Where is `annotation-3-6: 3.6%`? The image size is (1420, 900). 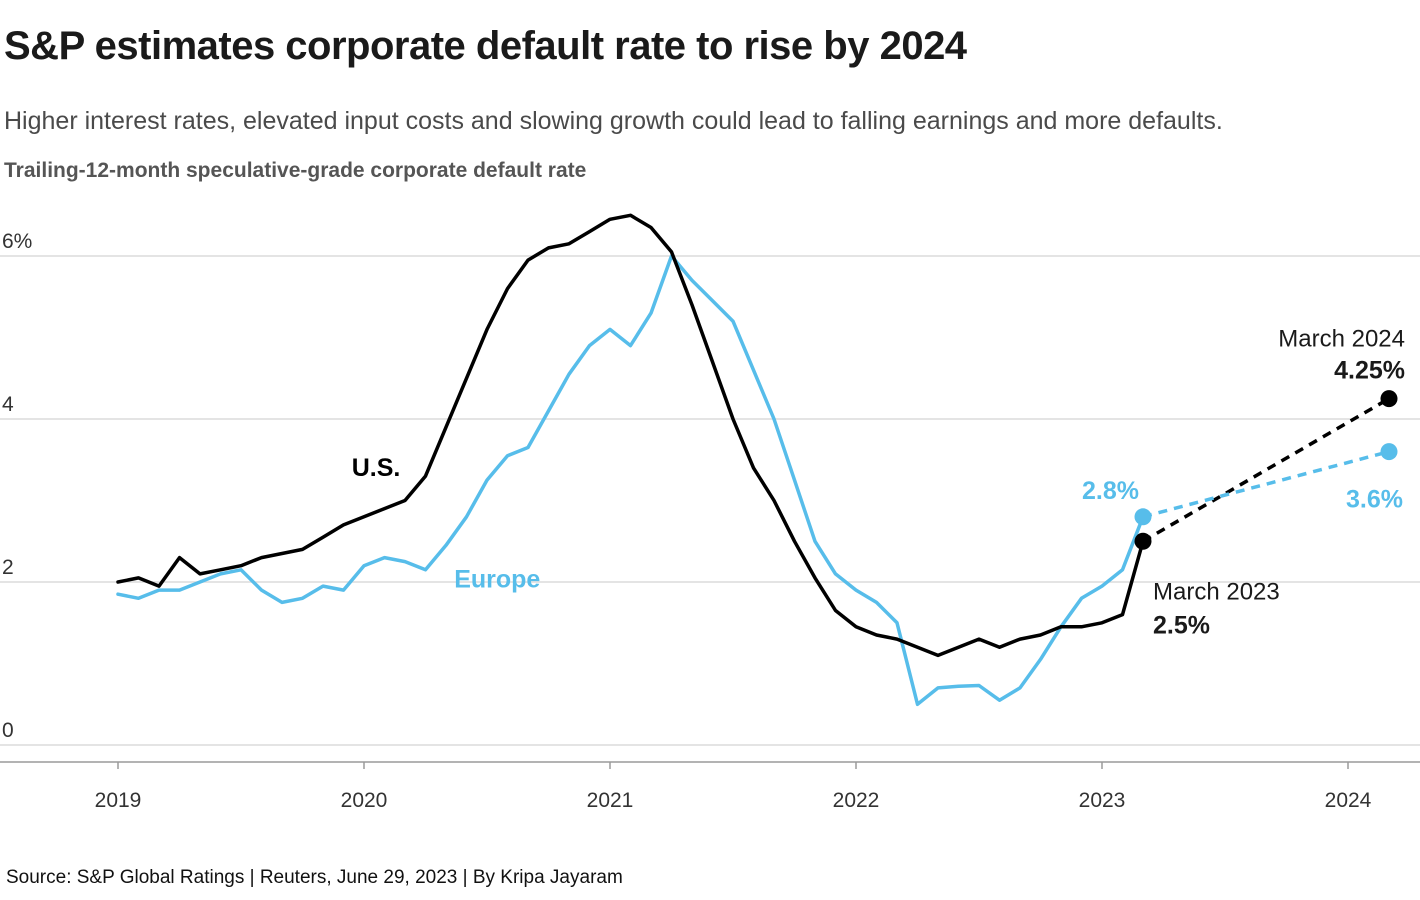
annotation-3-6: 3.6% is located at coordinates (1374, 500).